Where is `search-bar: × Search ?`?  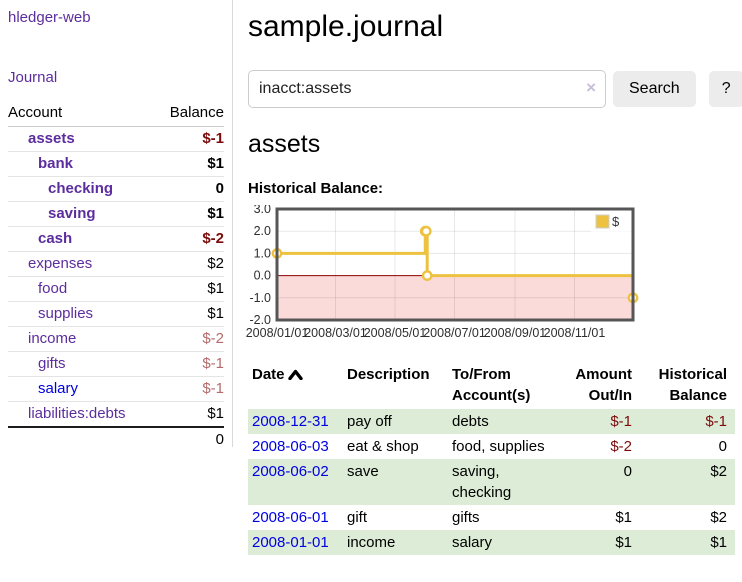 search-bar: × Search ? is located at coordinates (495, 89).